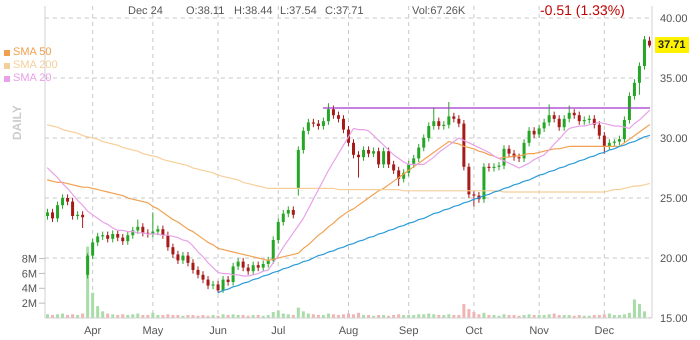  I want to click on y2-tick-label: 8M, so click(29, 259).